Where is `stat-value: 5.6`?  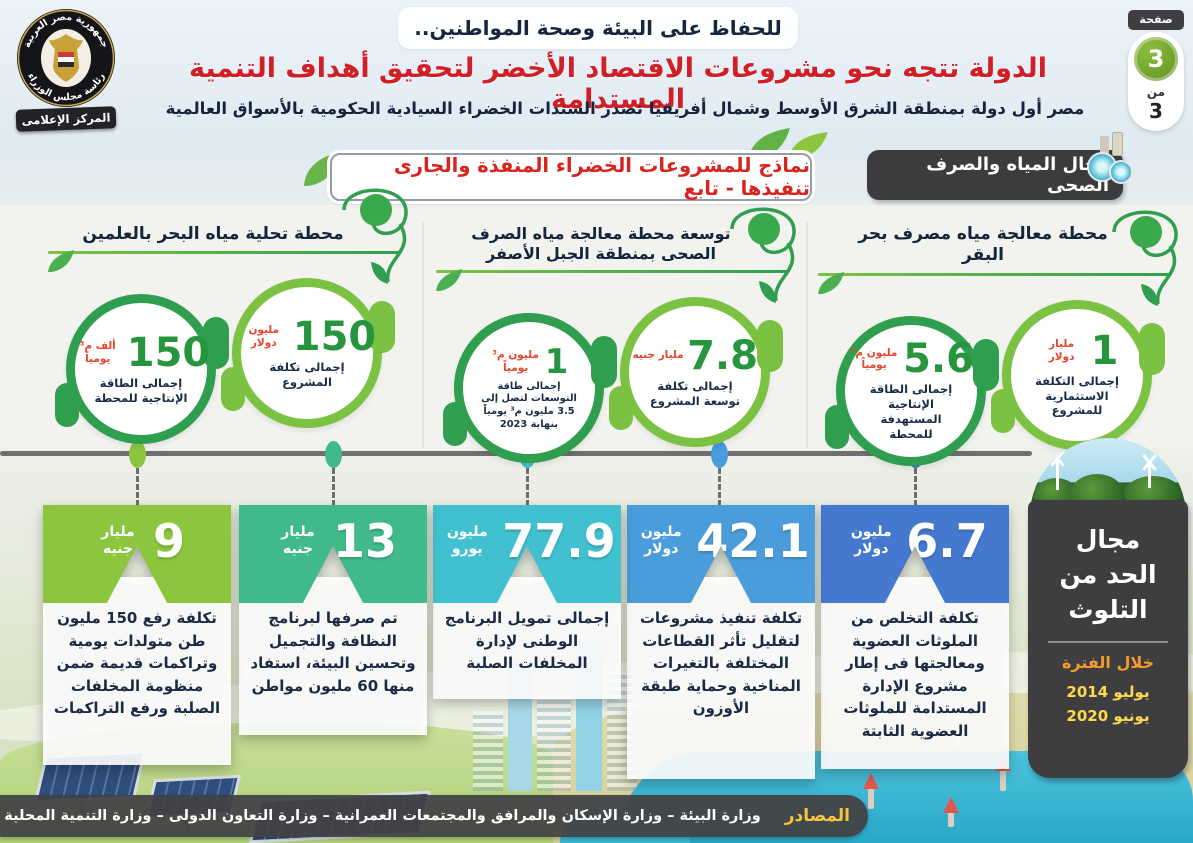
stat-value: 5.6 is located at coordinates (938, 359).